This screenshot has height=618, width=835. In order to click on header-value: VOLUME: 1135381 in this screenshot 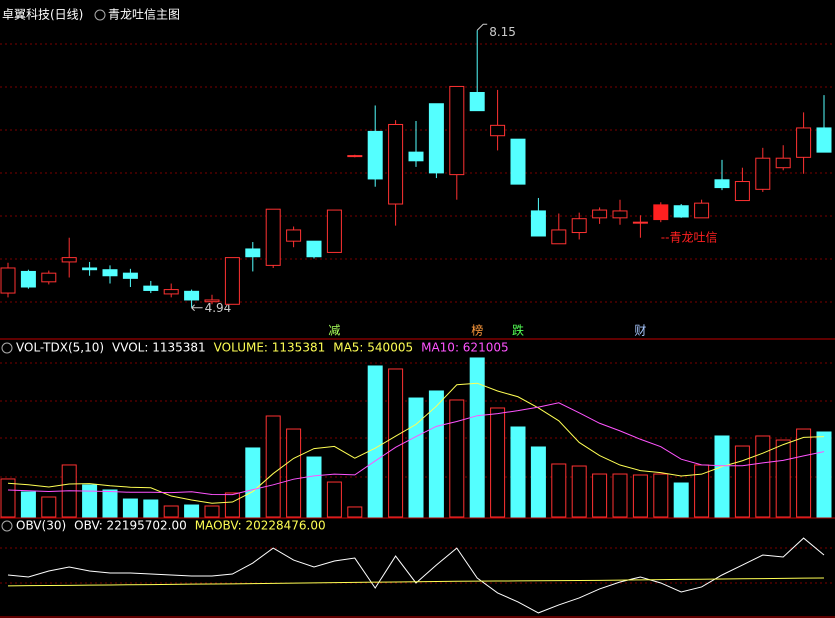, I will do `click(270, 348)`.